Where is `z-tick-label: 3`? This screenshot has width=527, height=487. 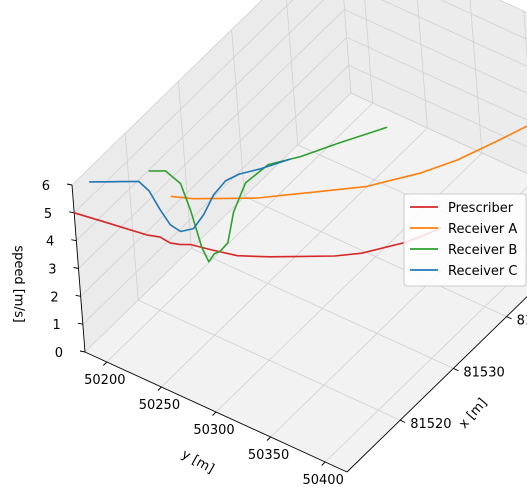 z-tick-label: 3 is located at coordinates (52, 270).